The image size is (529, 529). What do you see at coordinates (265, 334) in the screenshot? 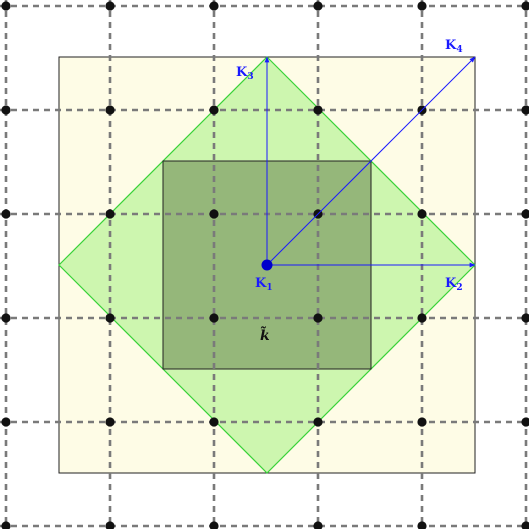
I see `label-k-tilde: k̃` at bounding box center [265, 334].